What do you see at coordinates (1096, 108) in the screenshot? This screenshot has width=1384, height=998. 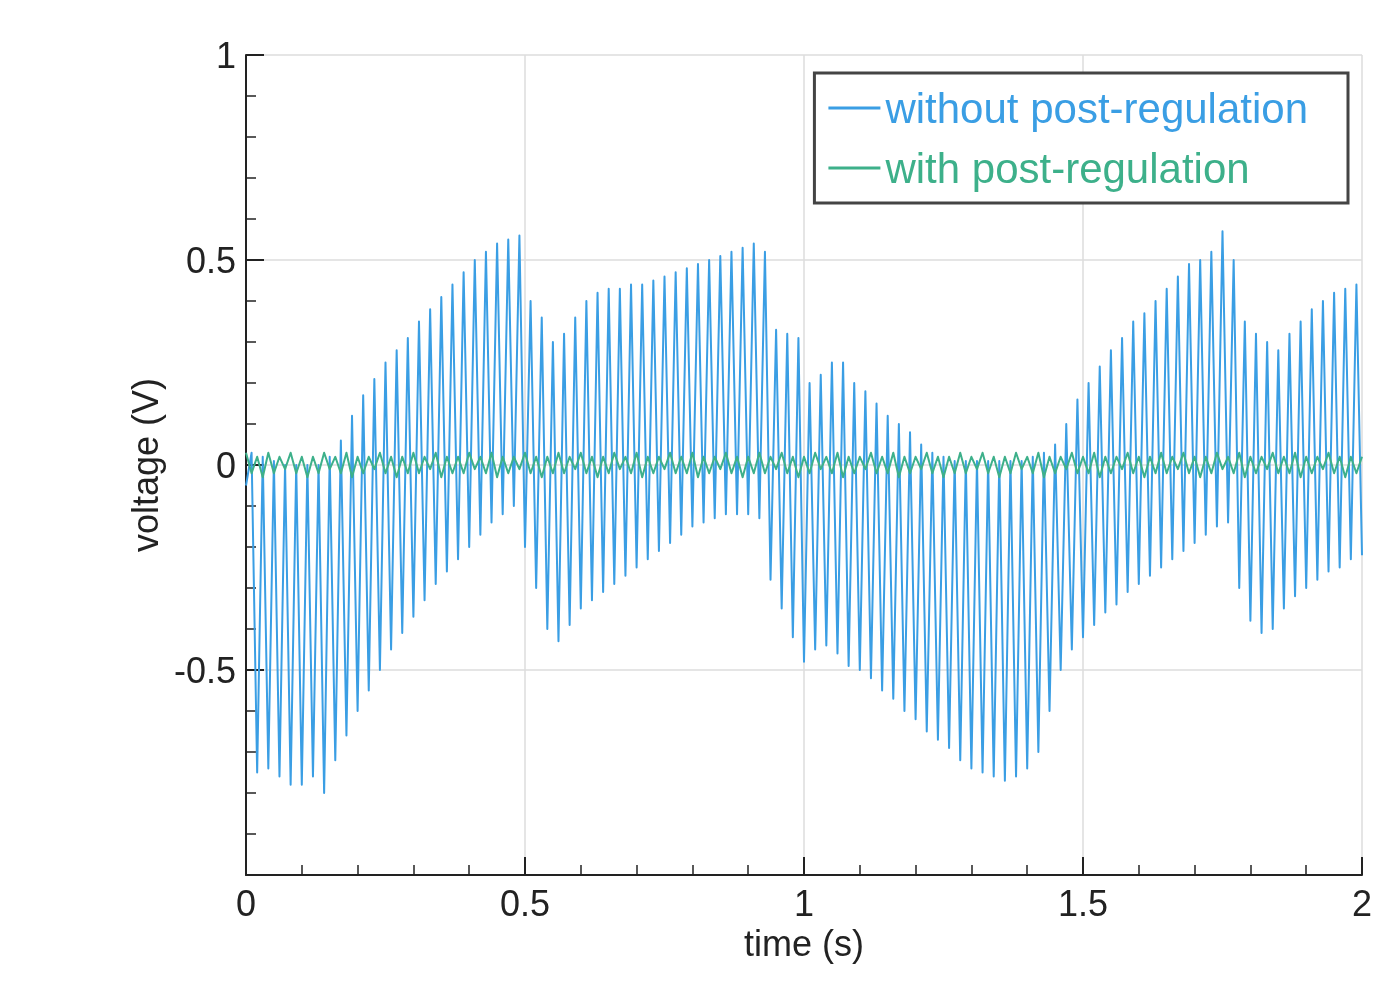 I see `legend-label: without post-regulation` at bounding box center [1096, 108].